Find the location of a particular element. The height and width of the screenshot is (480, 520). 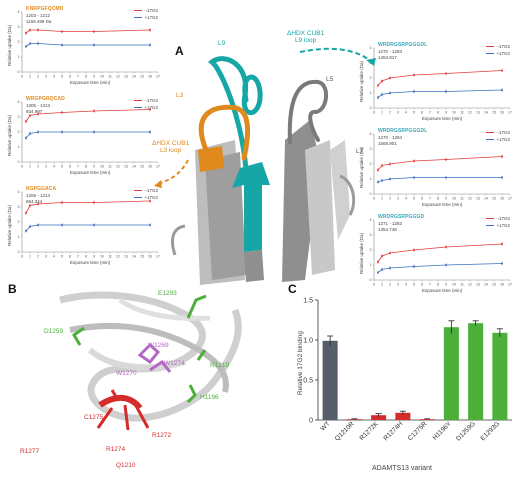

bar-x-tick-label: E1293G is located at coordinates (490, 431).